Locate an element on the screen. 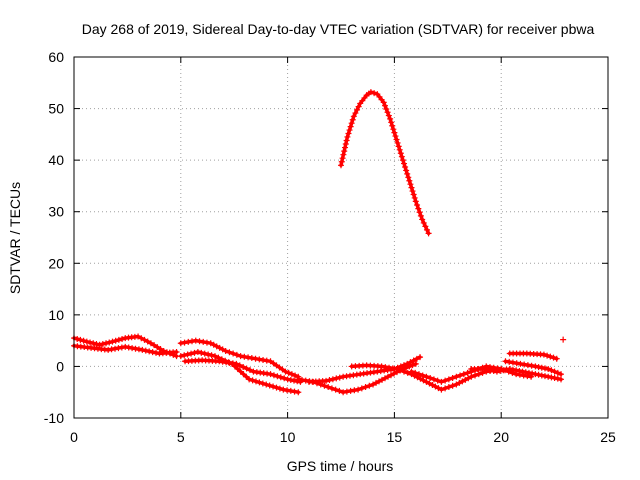 The width and height of the screenshot is (640, 480). series-track-a is located at coordinates (125, 346).